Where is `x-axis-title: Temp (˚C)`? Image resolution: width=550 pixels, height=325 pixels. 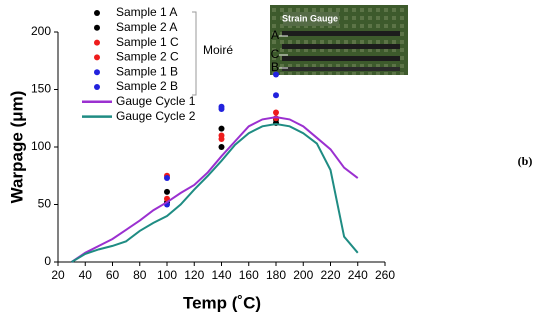 x-axis-title: Temp (˚C) is located at coordinates (222, 302).